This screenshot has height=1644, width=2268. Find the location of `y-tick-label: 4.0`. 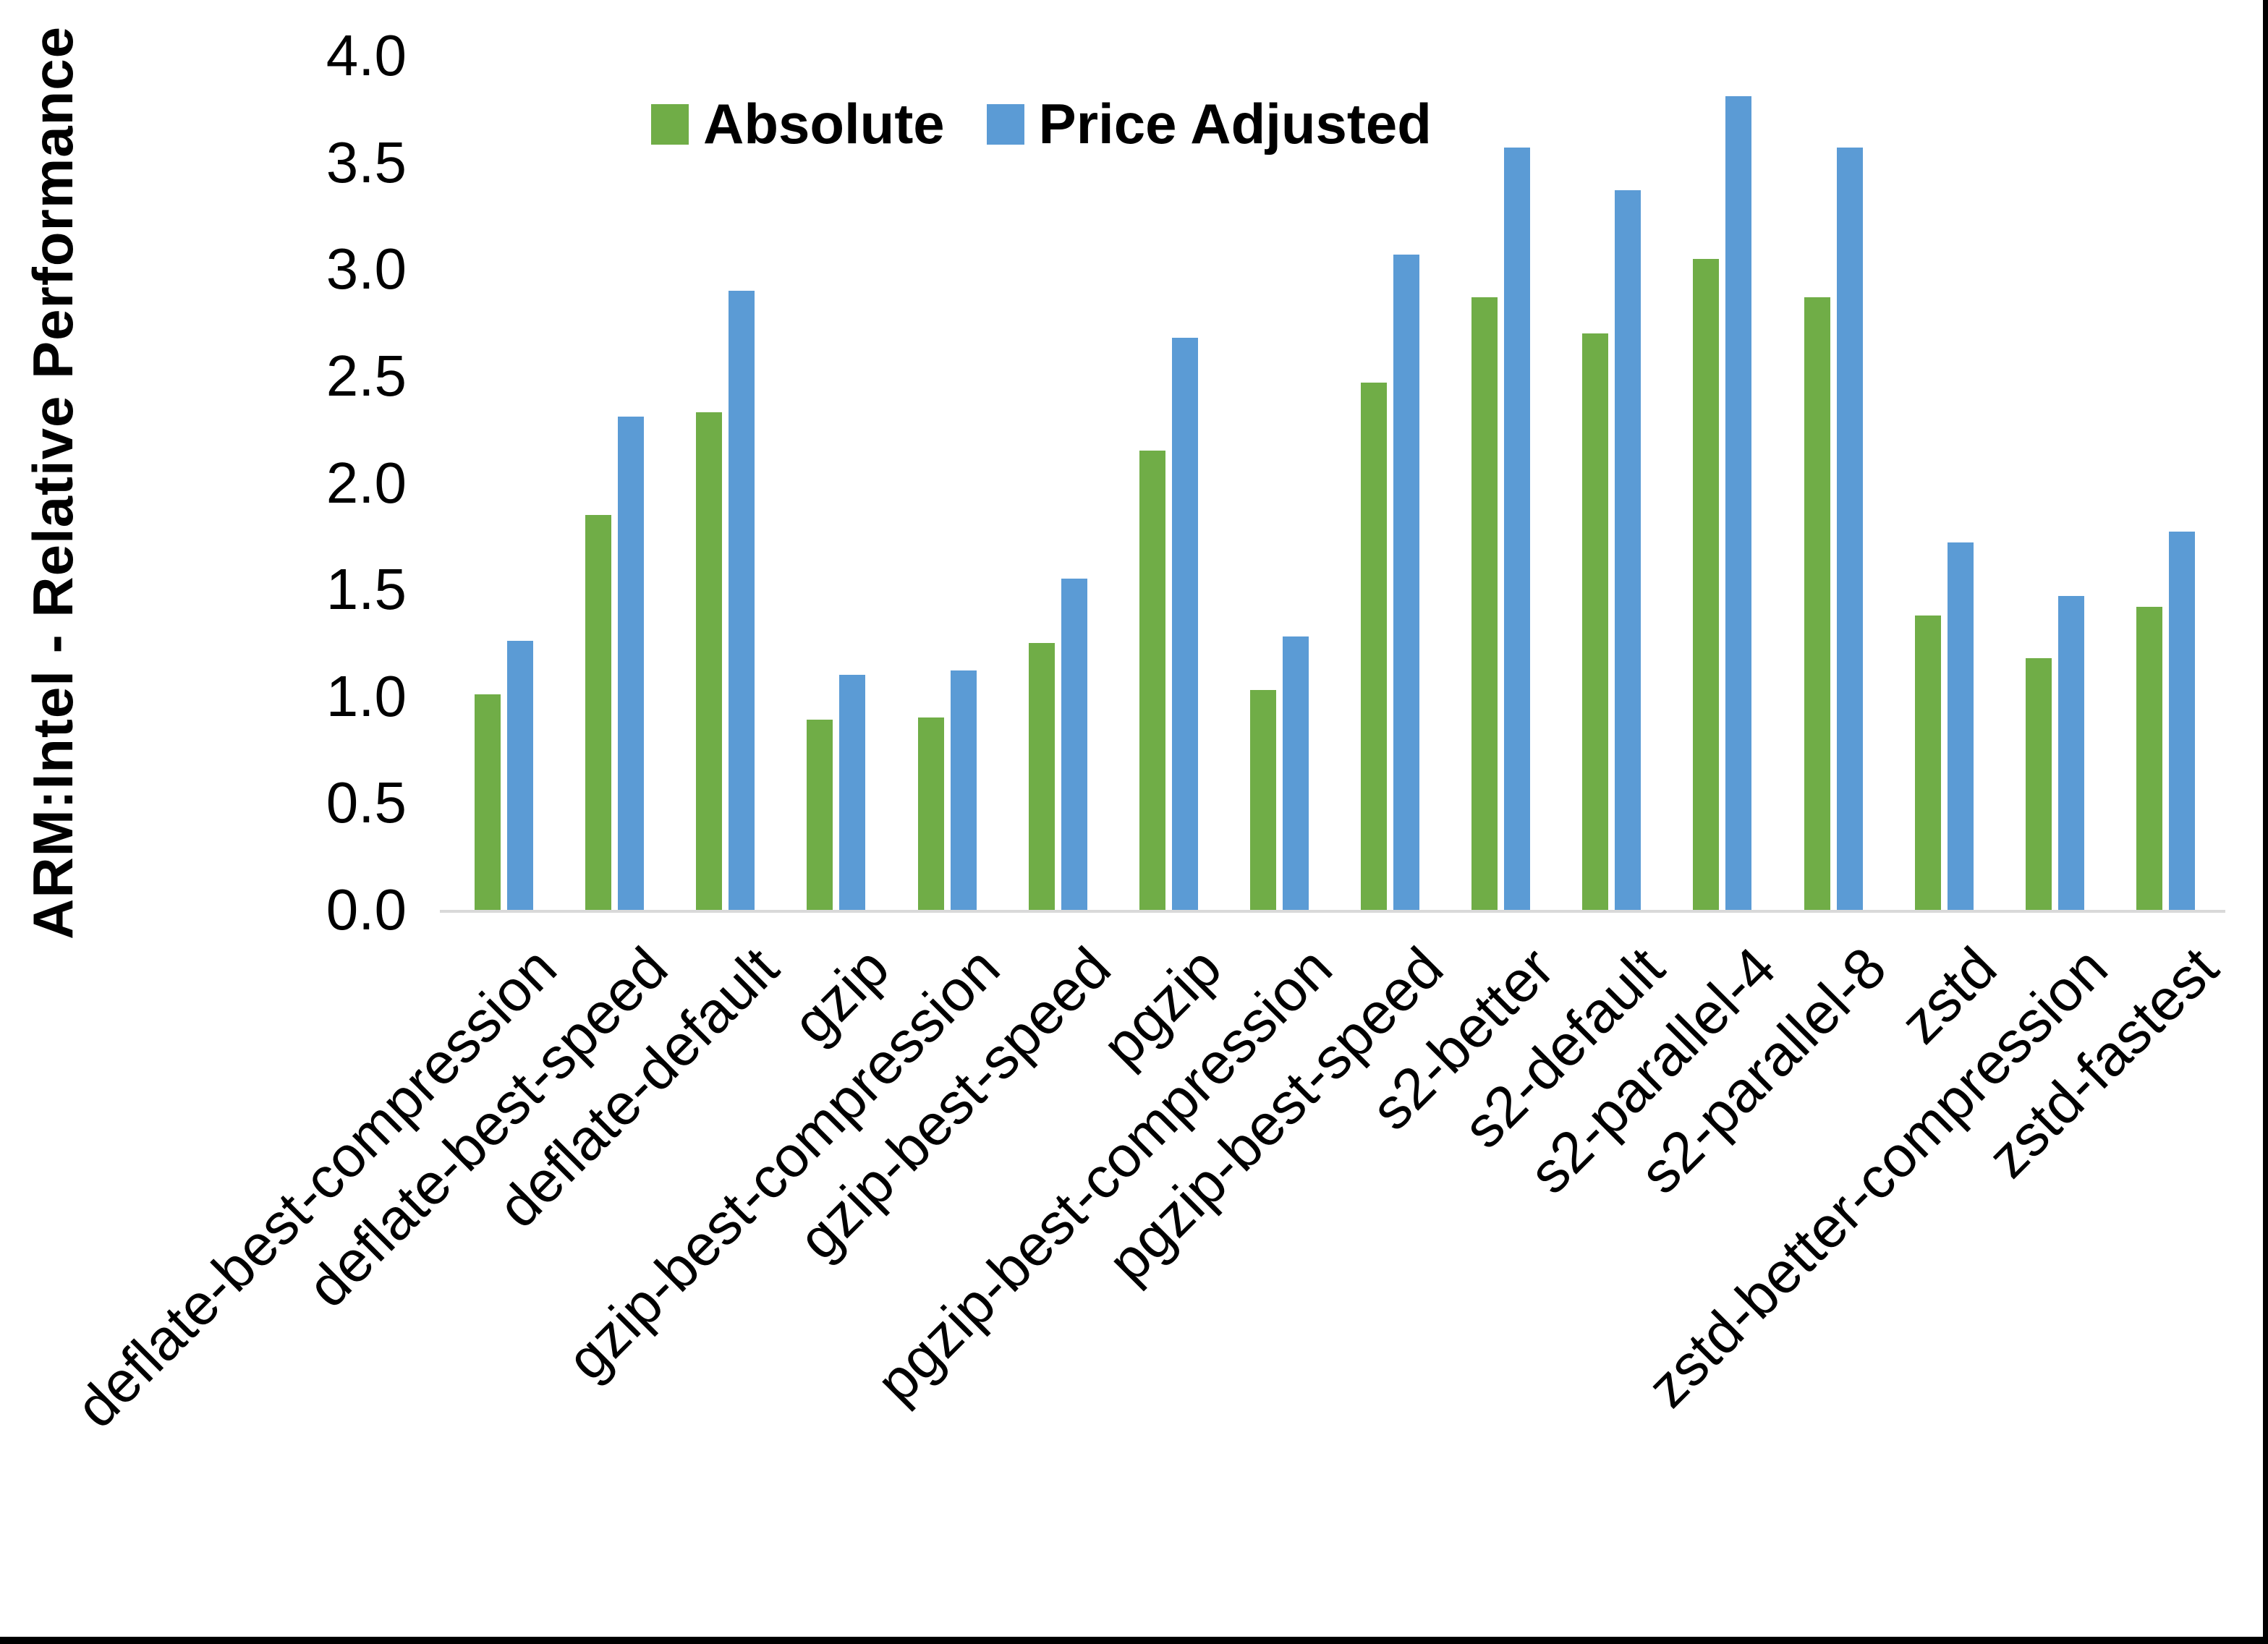

y-tick-label: 4.0 is located at coordinates (366, 55).